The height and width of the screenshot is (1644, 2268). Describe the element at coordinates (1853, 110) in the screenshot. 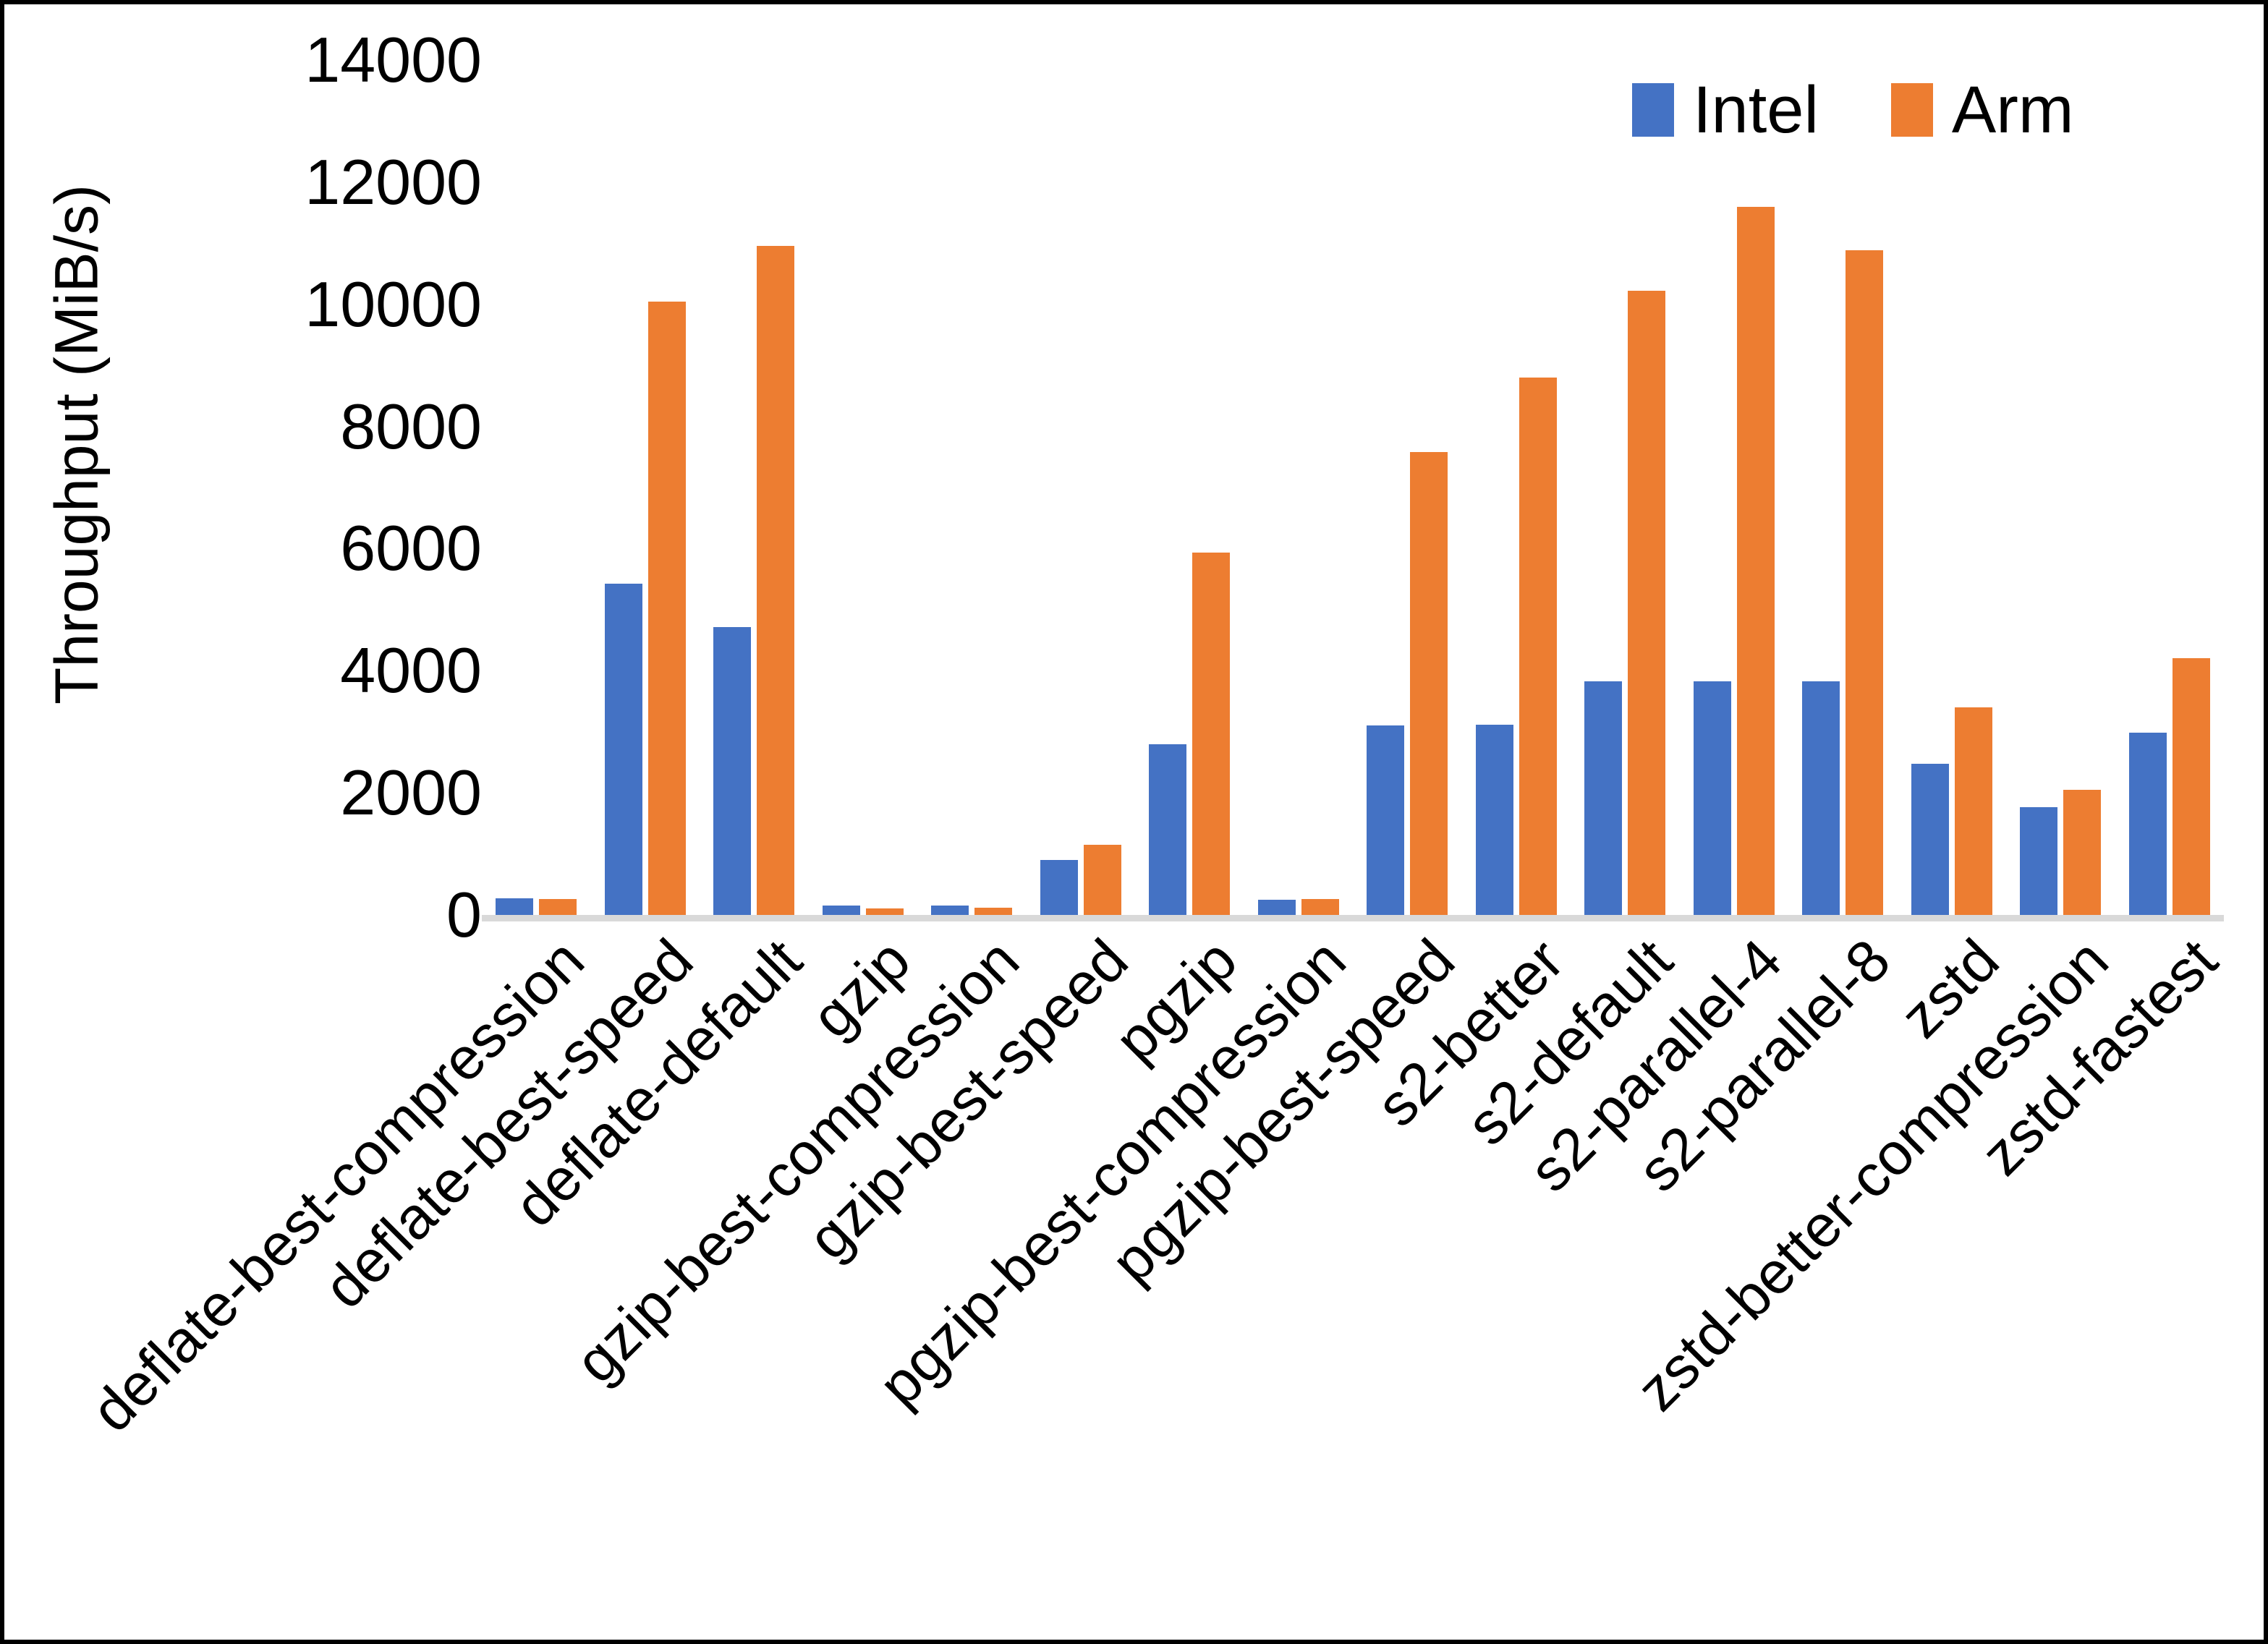

I see `chart-legend: Intel Arm` at that location.